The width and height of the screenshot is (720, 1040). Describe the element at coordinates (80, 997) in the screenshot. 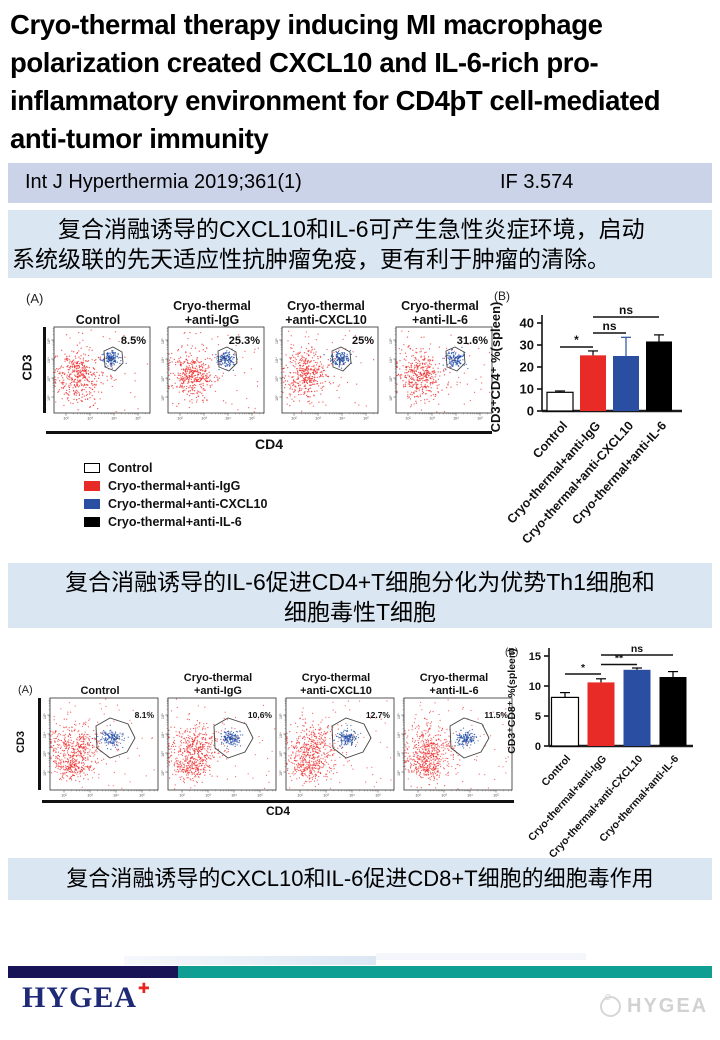

I see `hygea-logo-text: HYGEA` at that location.